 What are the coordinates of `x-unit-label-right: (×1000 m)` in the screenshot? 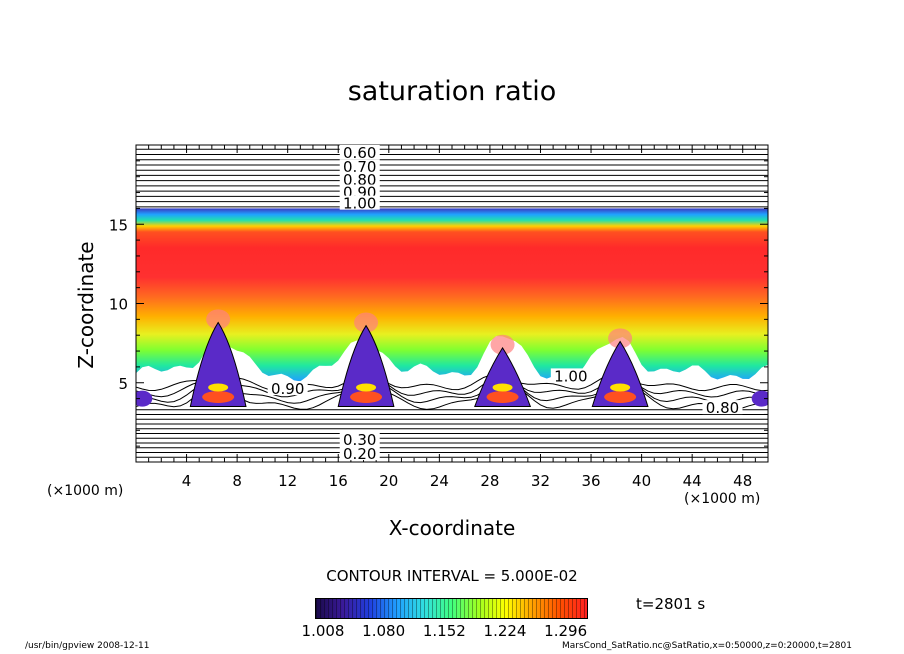 It's located at (722, 499).